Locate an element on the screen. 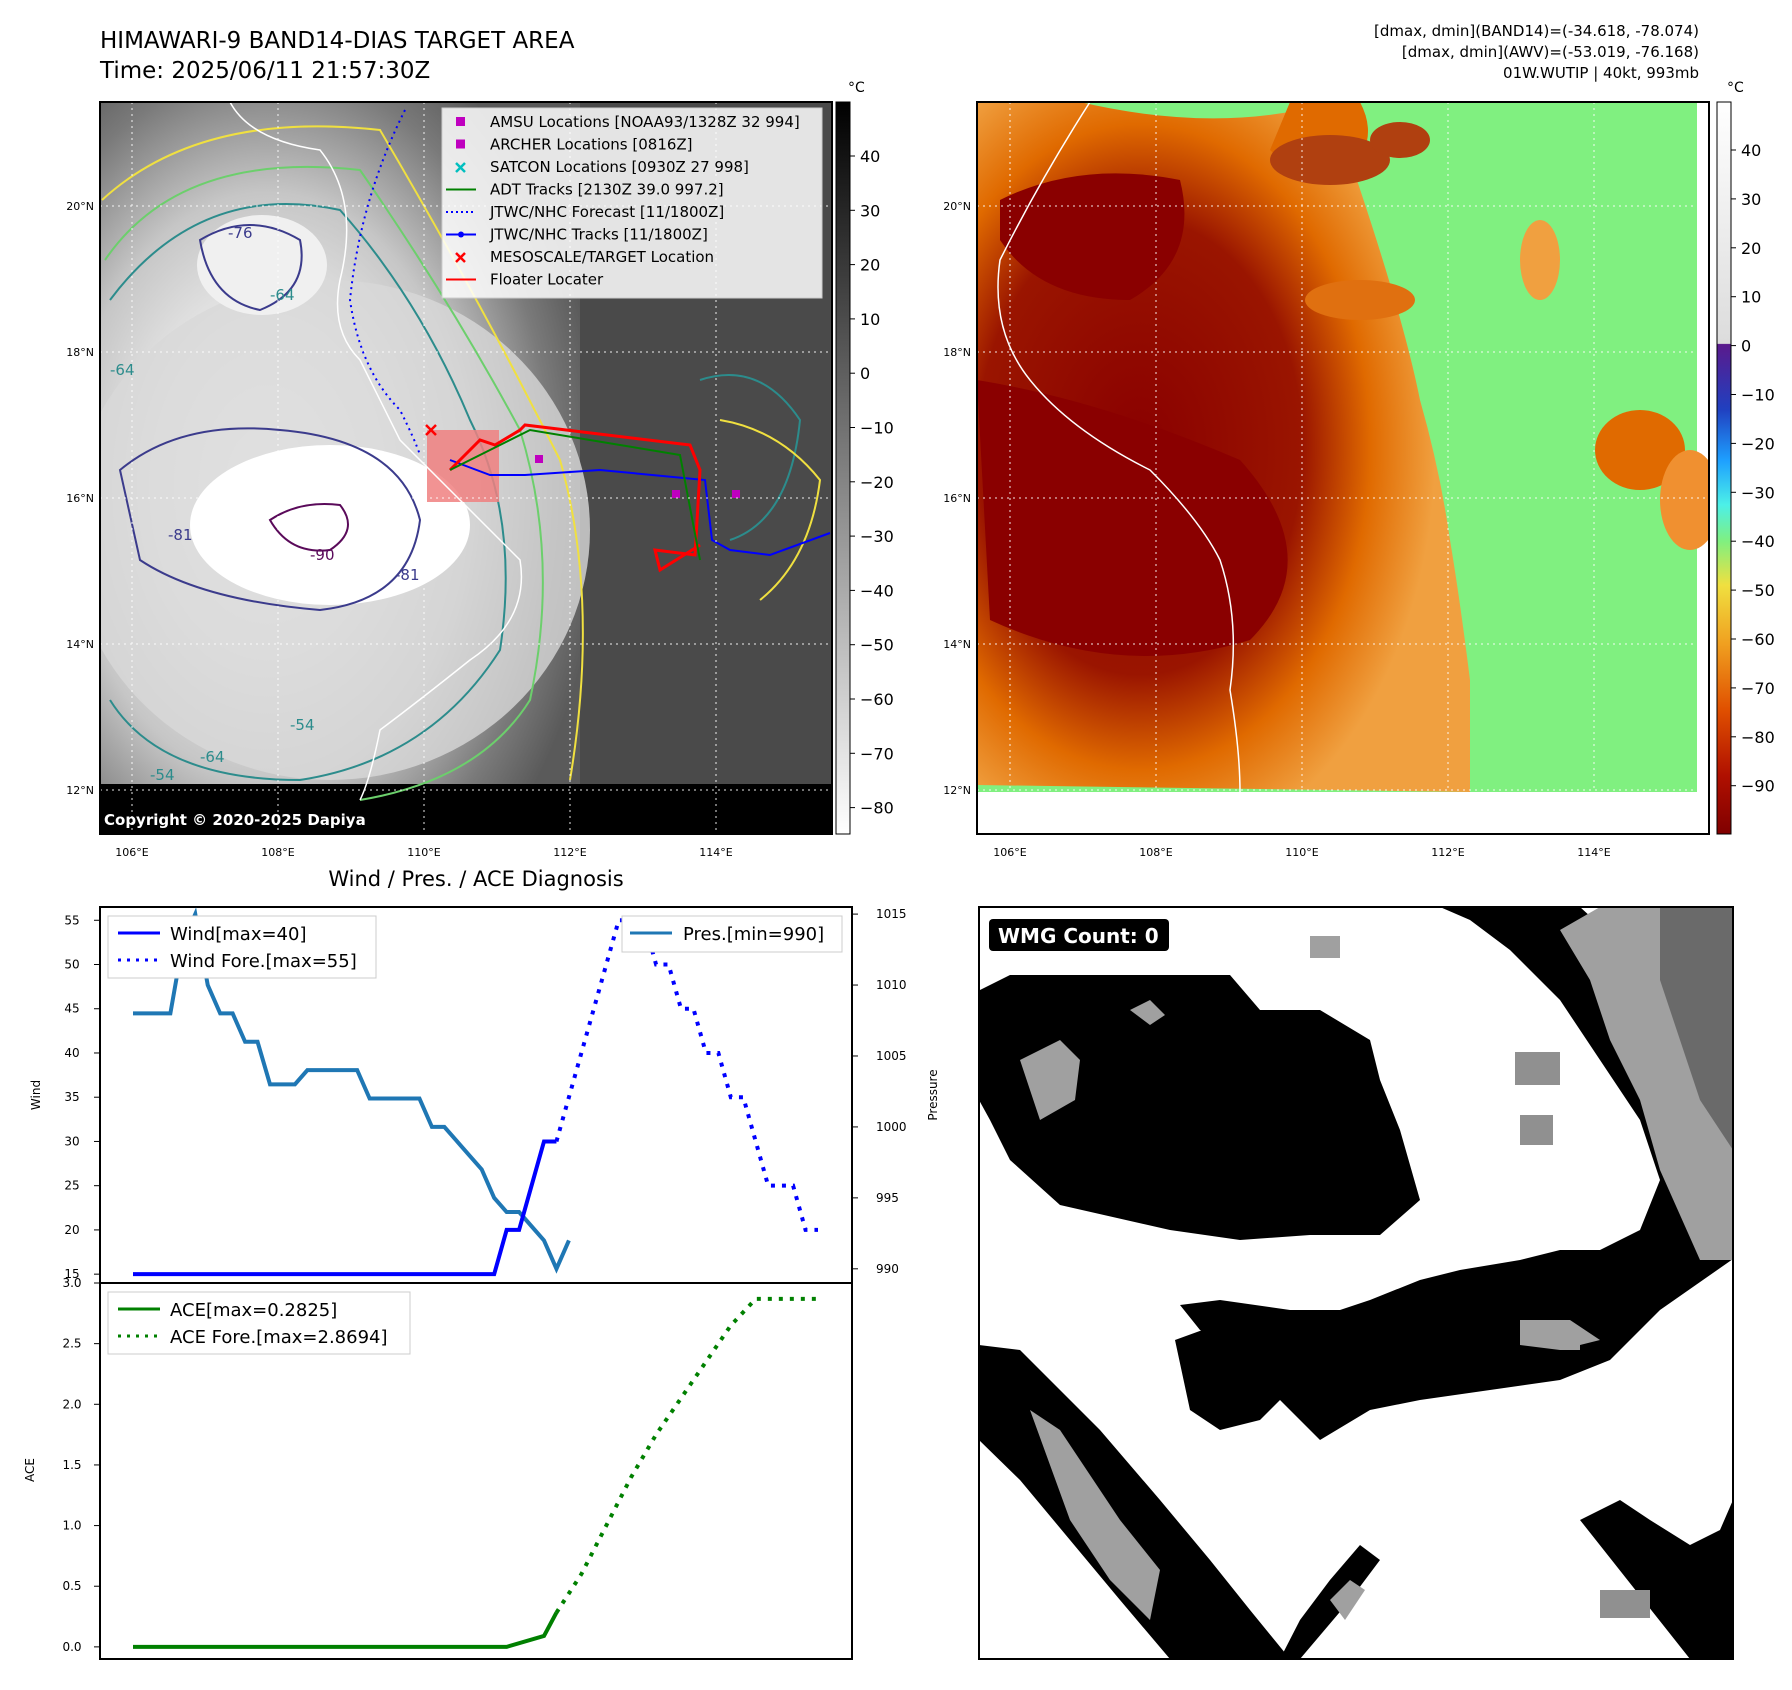 This screenshot has width=1792, height=1690. legend-label: Floater Locater is located at coordinates (547, 280).